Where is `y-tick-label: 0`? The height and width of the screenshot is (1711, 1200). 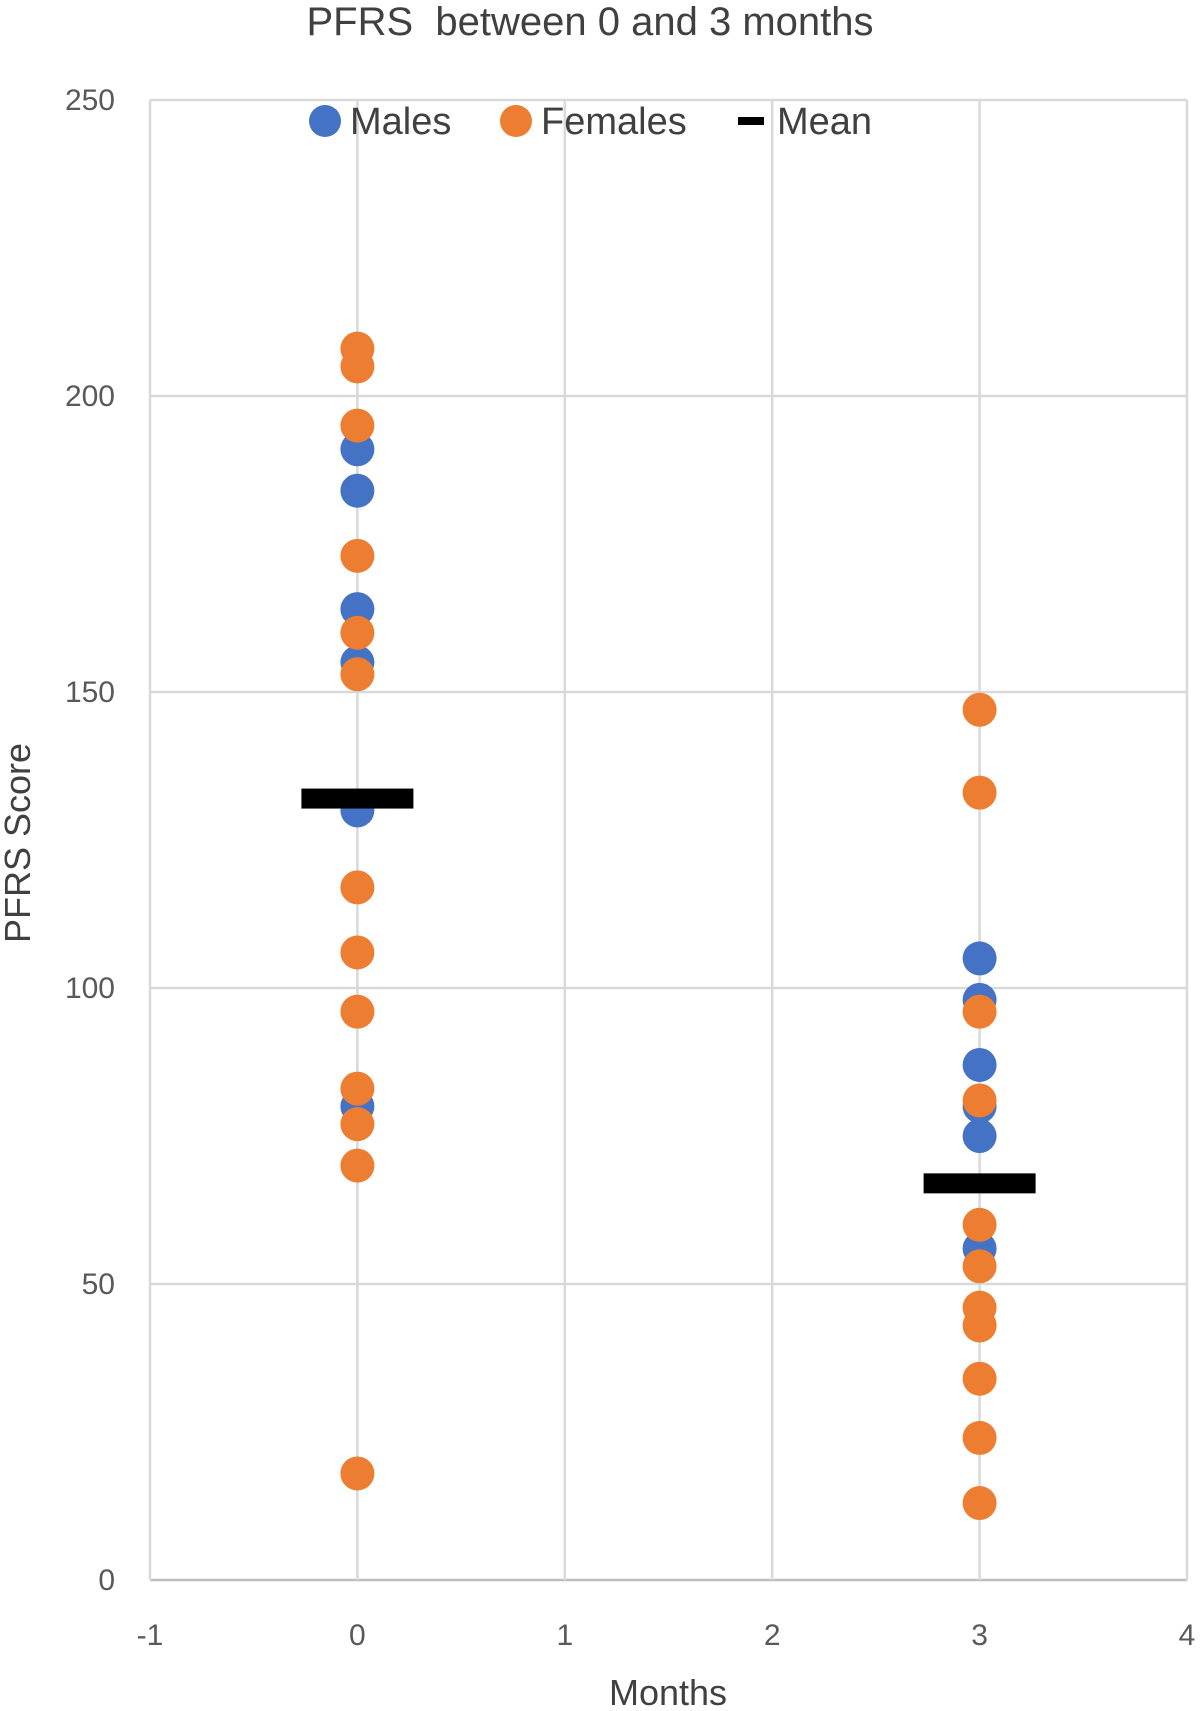
y-tick-label: 0 is located at coordinates (106, 1580).